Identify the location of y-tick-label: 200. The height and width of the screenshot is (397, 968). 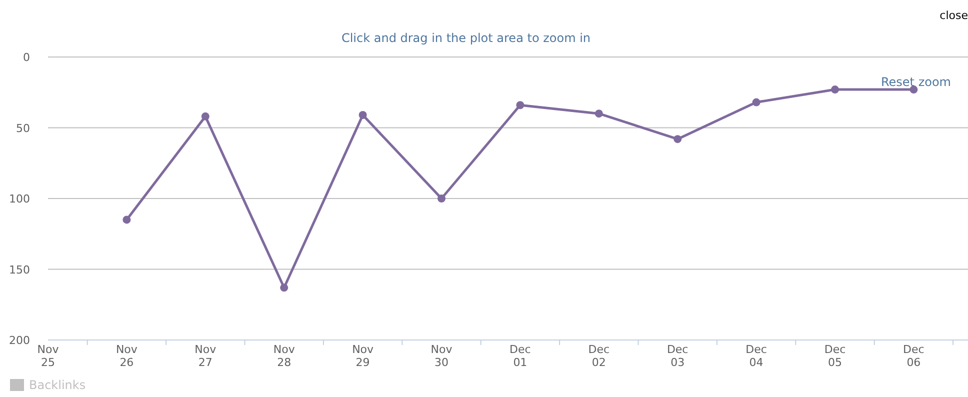
(19, 340).